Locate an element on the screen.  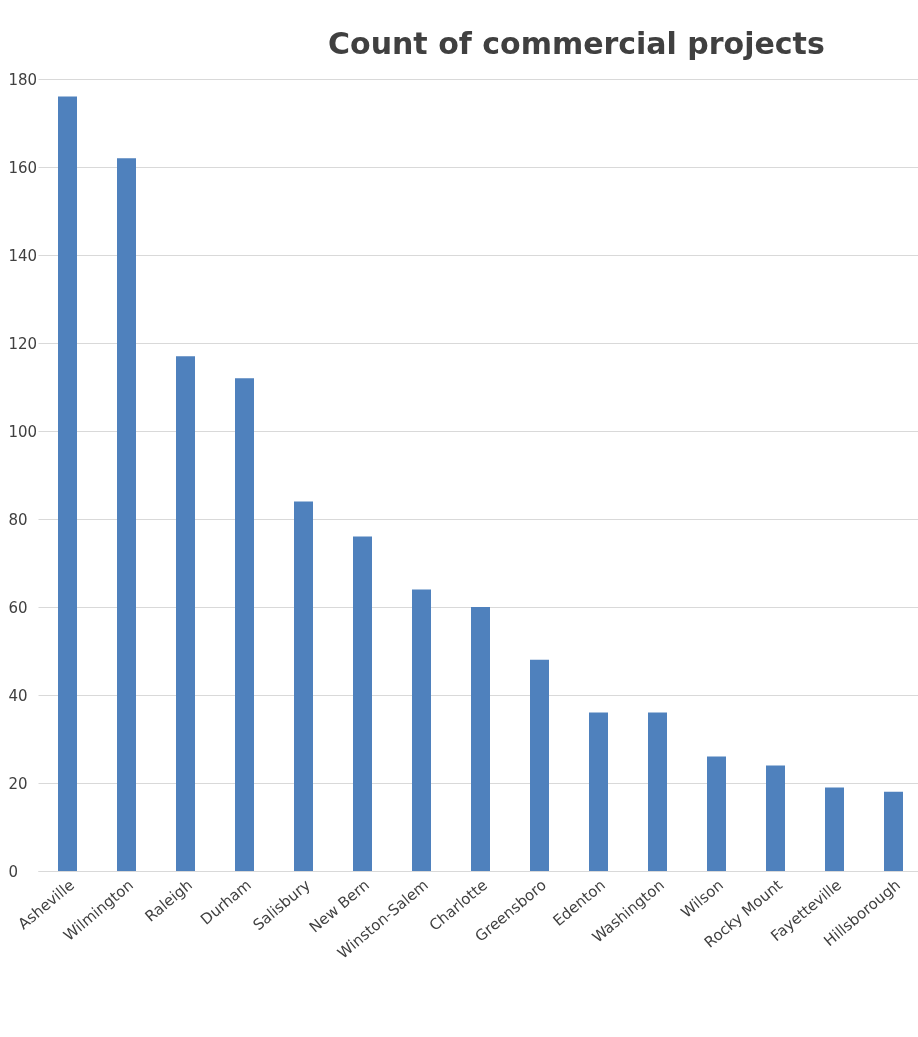
y-tick-label: 120 is located at coordinates (23, 343).